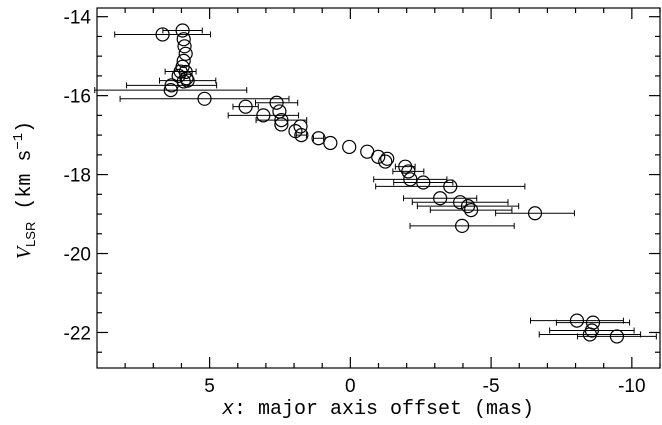  Describe the element at coordinates (77, 333) in the screenshot. I see `y-tick-label: -22` at that location.